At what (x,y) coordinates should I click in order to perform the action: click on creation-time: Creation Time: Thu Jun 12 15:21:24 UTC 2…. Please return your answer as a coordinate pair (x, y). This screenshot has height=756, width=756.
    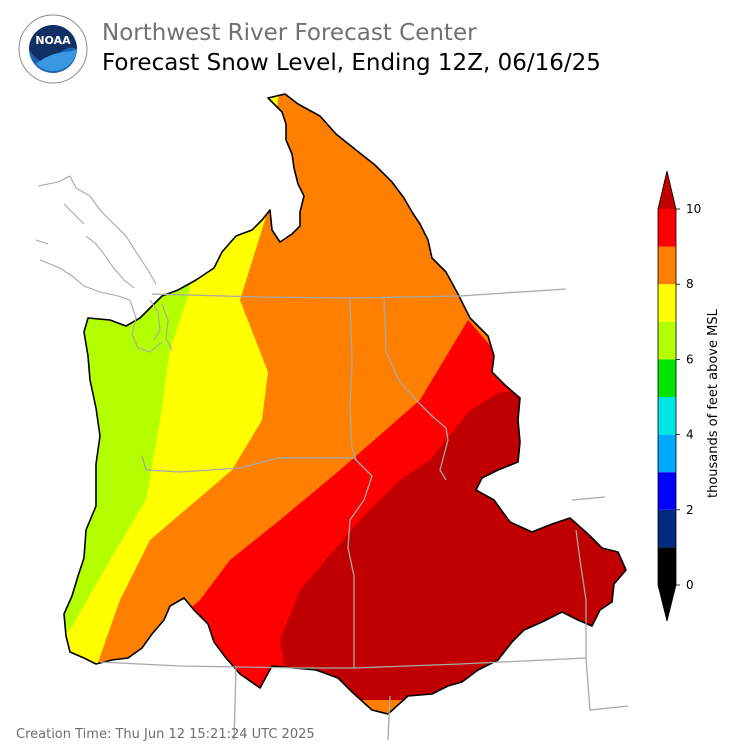
    Looking at the image, I should click on (165, 734).